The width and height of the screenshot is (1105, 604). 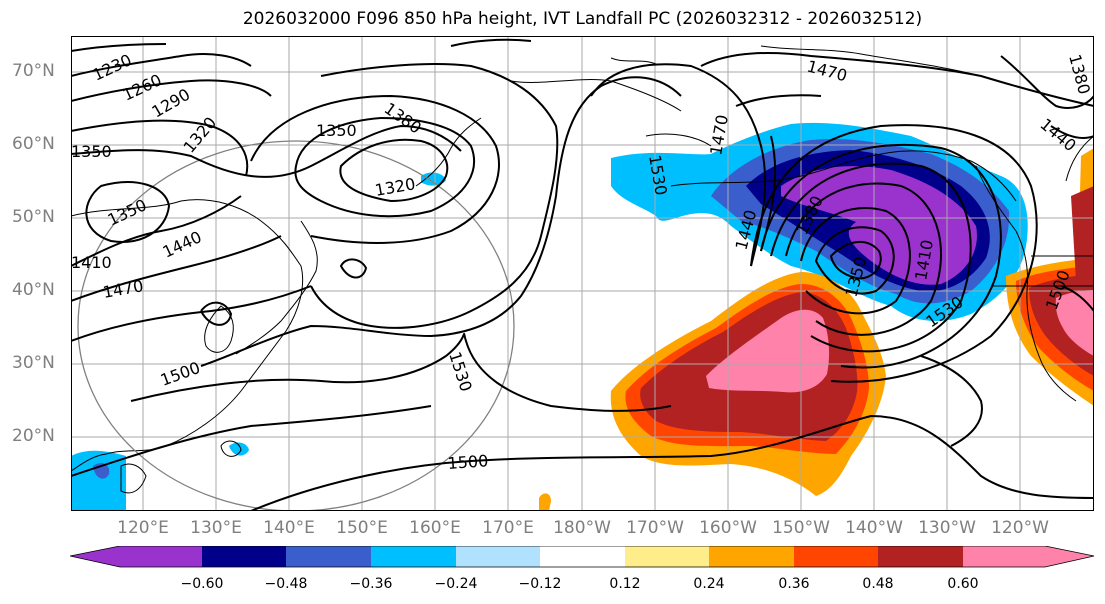 What do you see at coordinates (874, 528) in the screenshot?
I see `lon-label-140w: 140°W` at bounding box center [874, 528].